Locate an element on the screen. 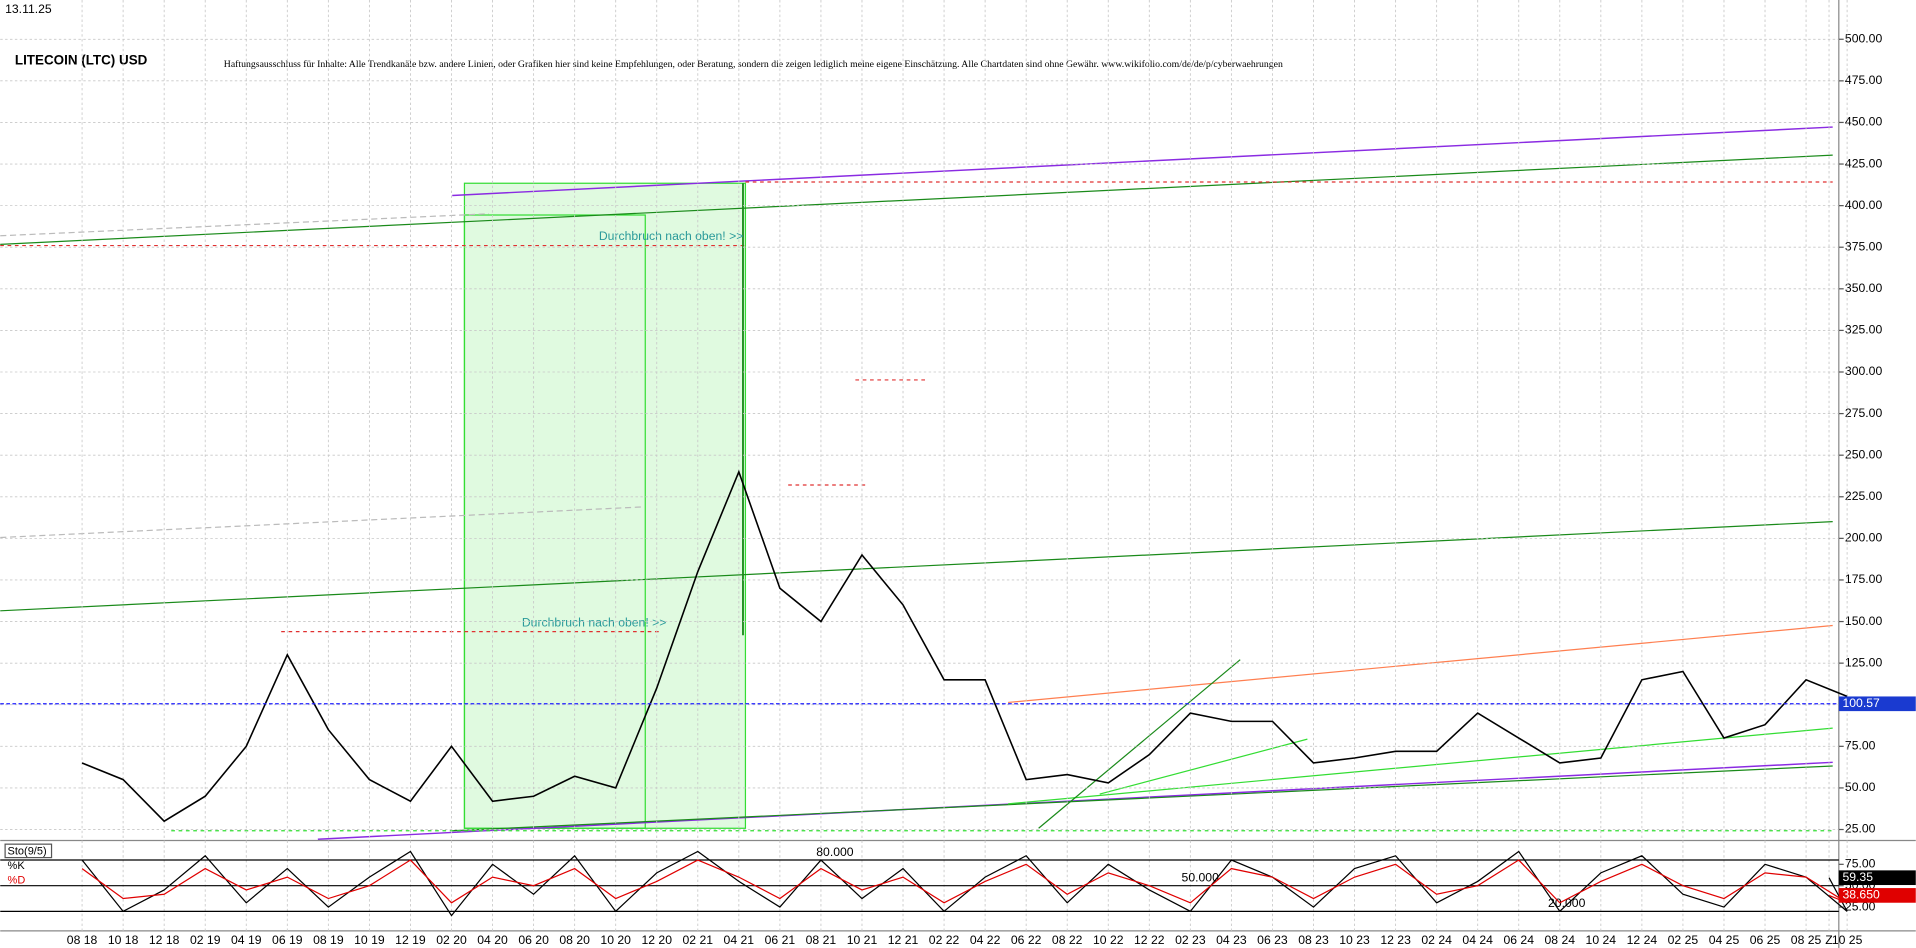 The width and height of the screenshot is (1916, 948). x-tick-label: 06 20 is located at coordinates (533, 940).